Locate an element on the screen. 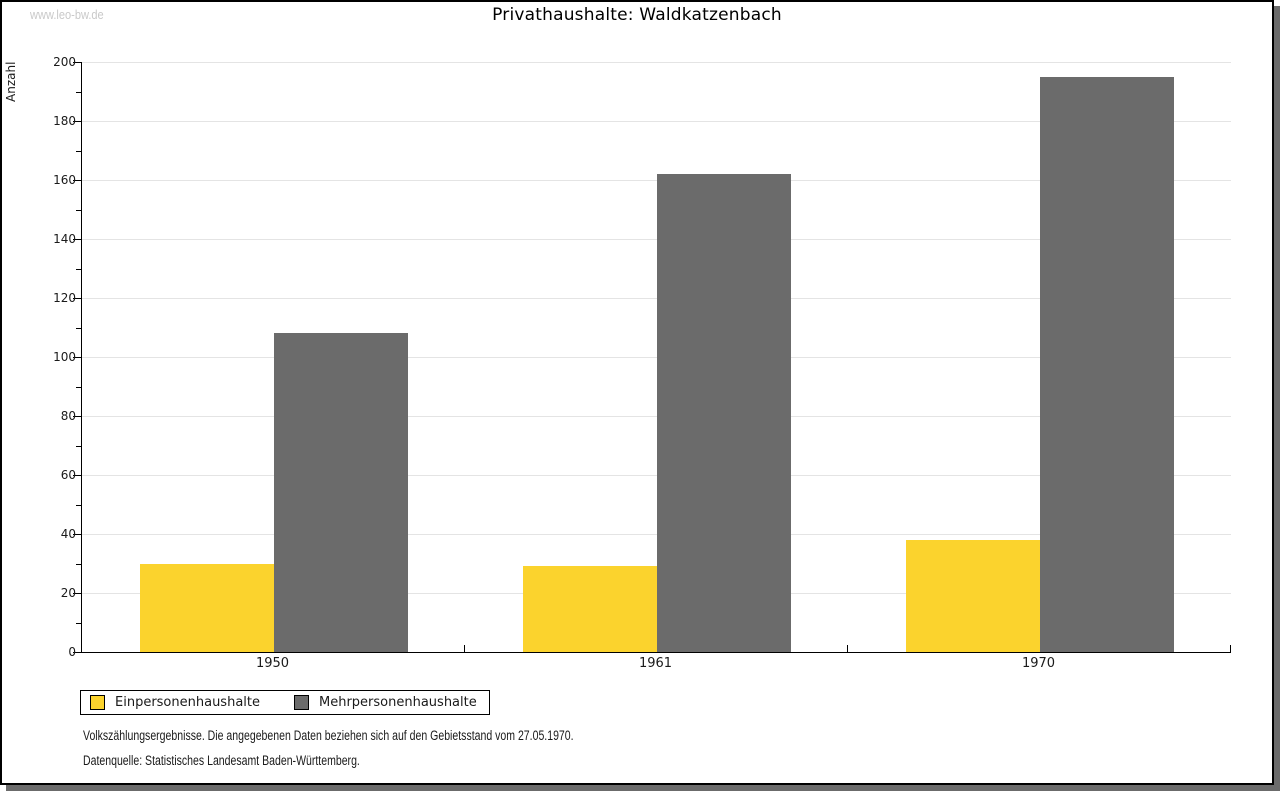  legend-label-Einpersonenhaushalte: Einpersonenhaushalte is located at coordinates (187, 702).